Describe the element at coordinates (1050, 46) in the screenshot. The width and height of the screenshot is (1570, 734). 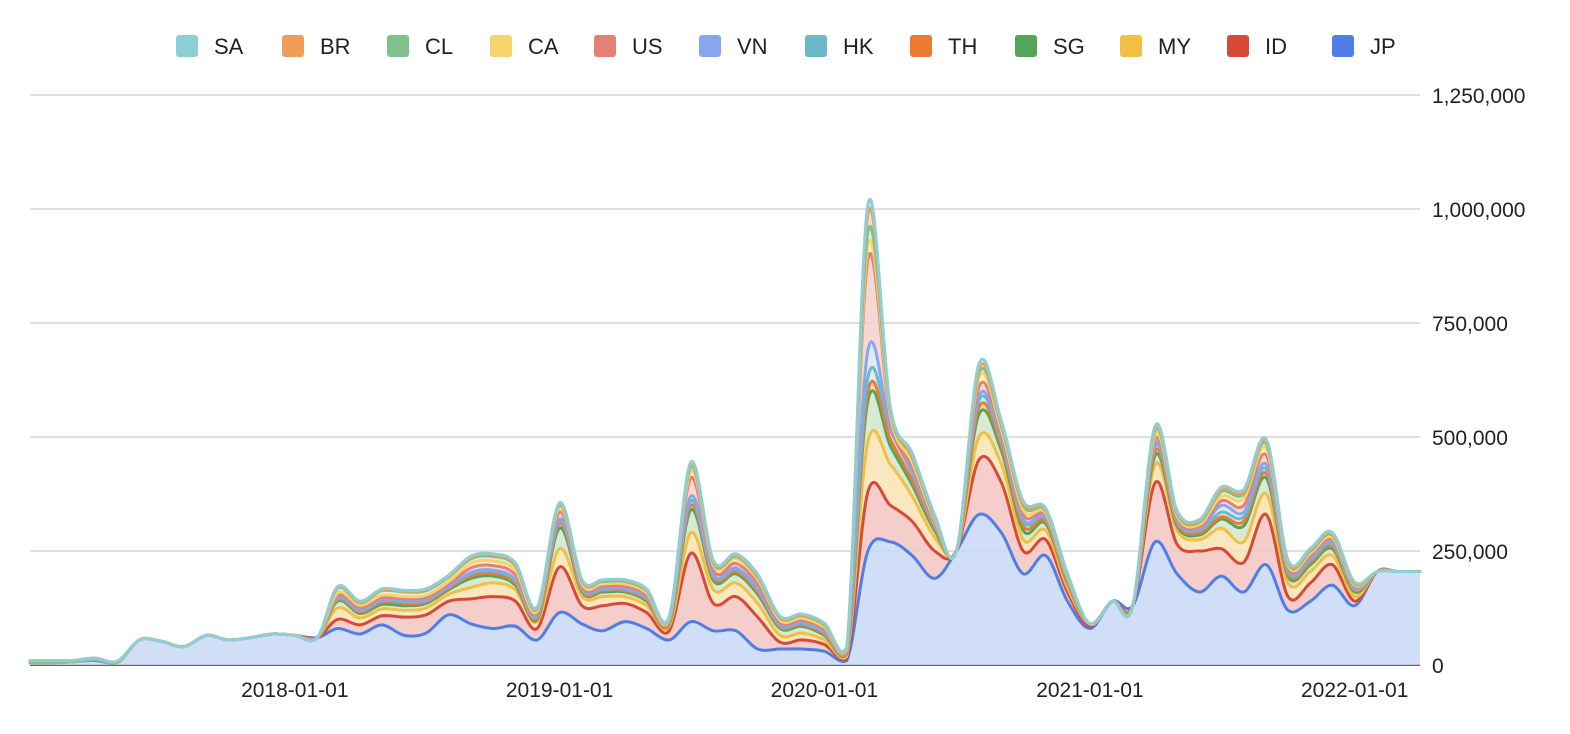
I see `legend-item-sg: SG` at that location.